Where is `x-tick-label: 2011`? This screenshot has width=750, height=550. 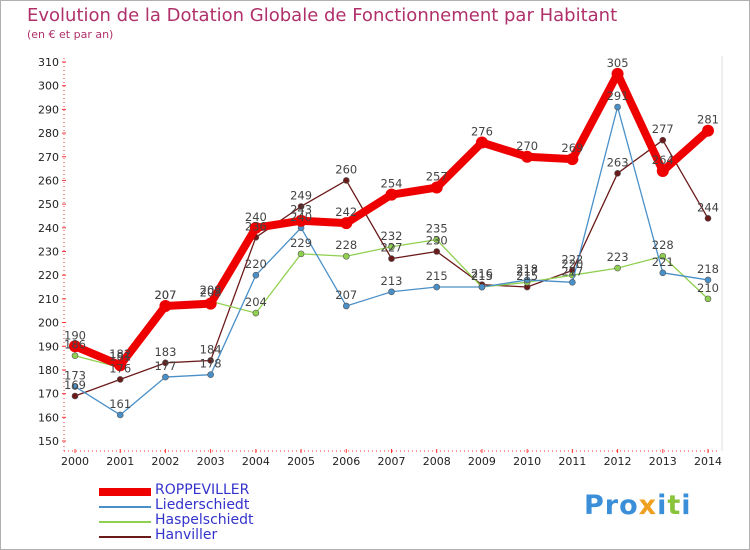
x-tick-label: 2011 is located at coordinates (572, 461).